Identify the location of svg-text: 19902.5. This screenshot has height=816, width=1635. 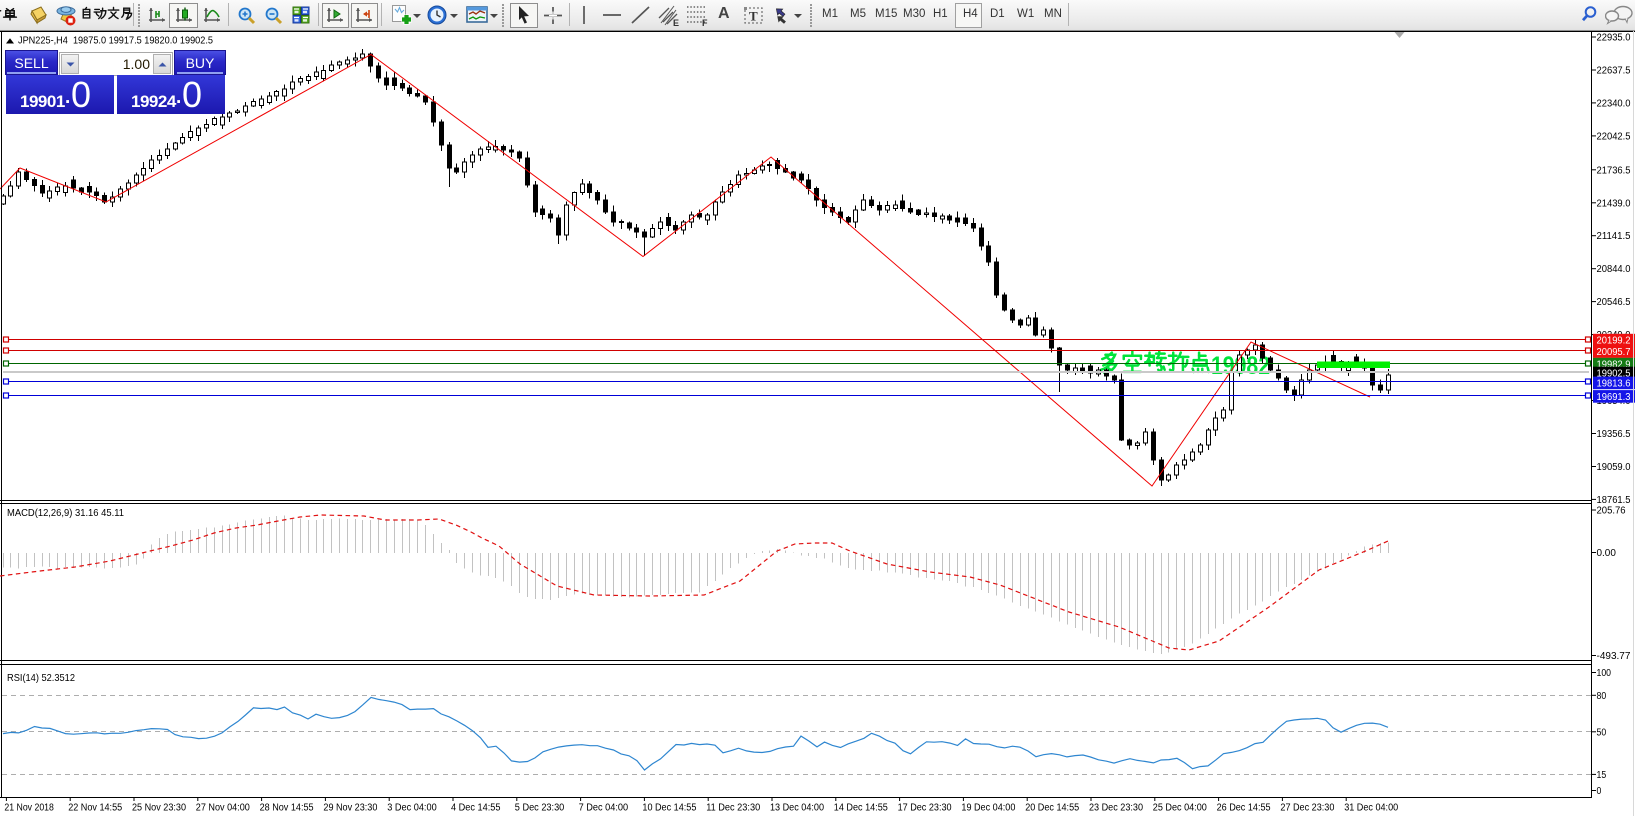
(1614, 374).